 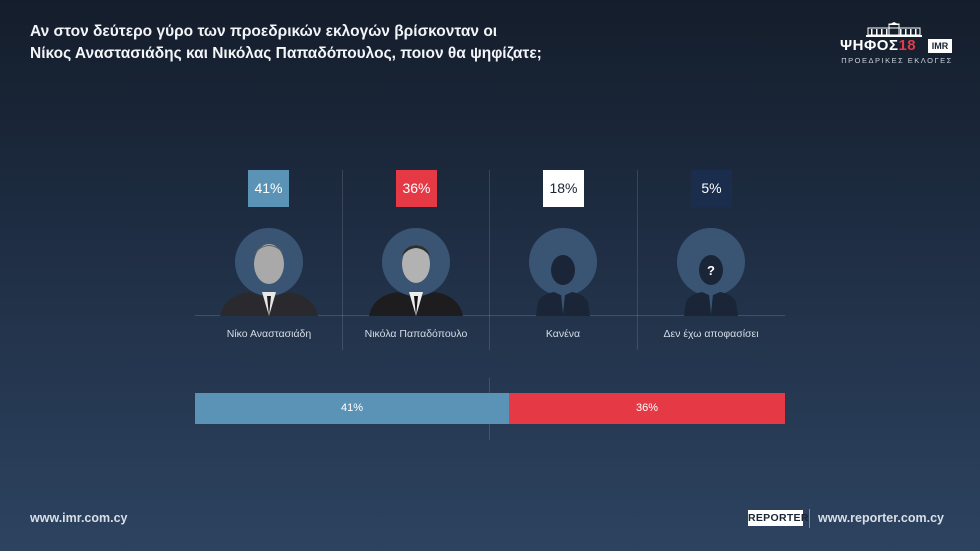 I want to click on bar-segment-papadopoulos: 36%, so click(x=647, y=408).